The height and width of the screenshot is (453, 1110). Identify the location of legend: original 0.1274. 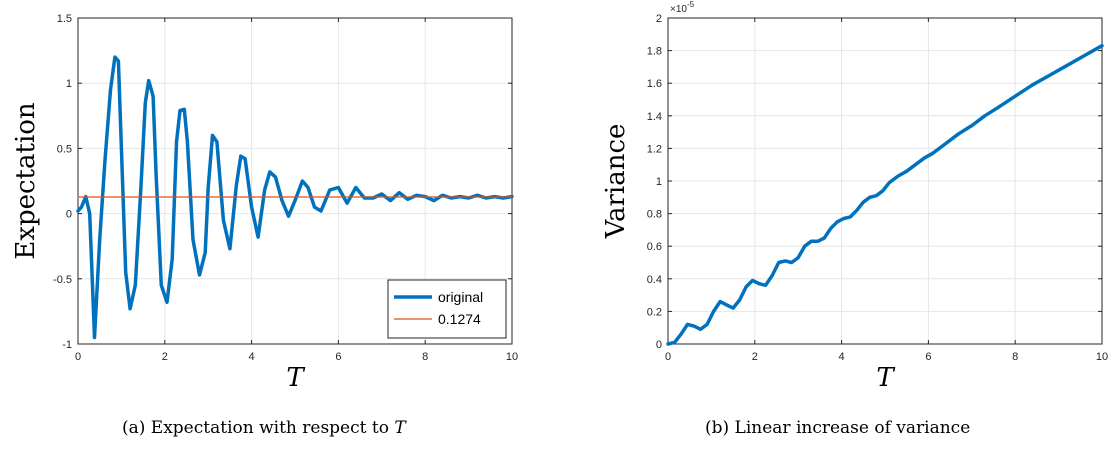
(447, 309).